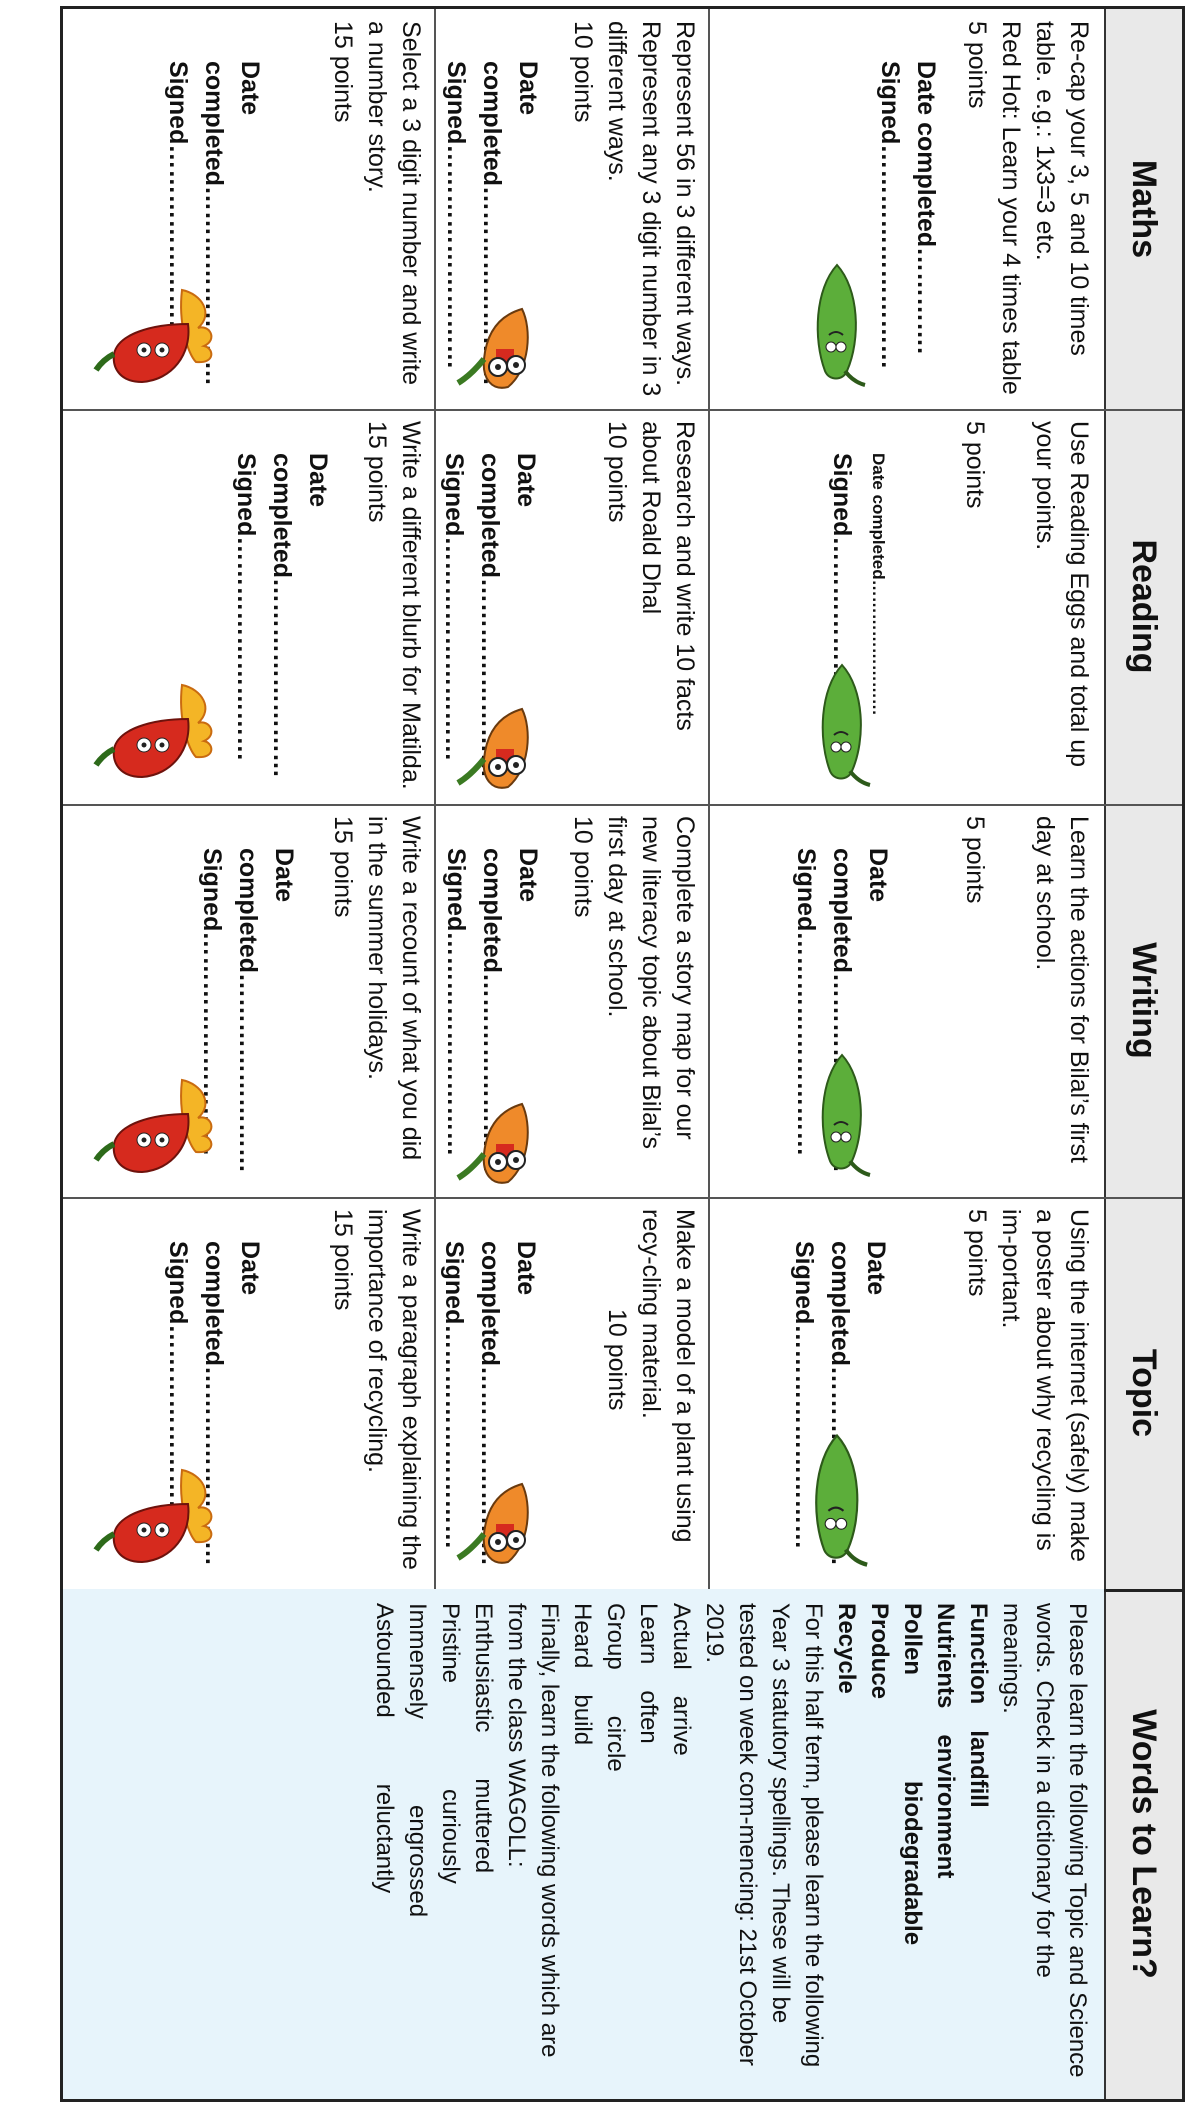 Image resolution: width=1195 pixels, height=2109 pixels. What do you see at coordinates (1143, 1000) in the screenshot?
I see `header-writing: Writing` at bounding box center [1143, 1000].